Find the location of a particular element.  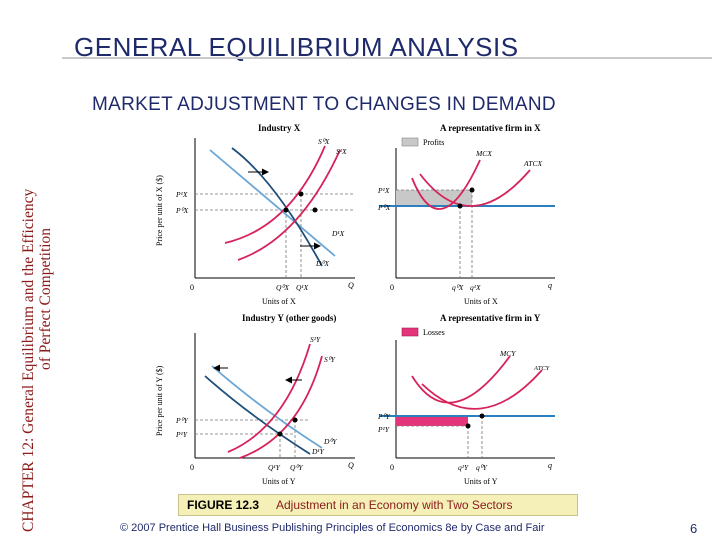

firm-y-label-p1: P¹Y is located at coordinates (383, 429).